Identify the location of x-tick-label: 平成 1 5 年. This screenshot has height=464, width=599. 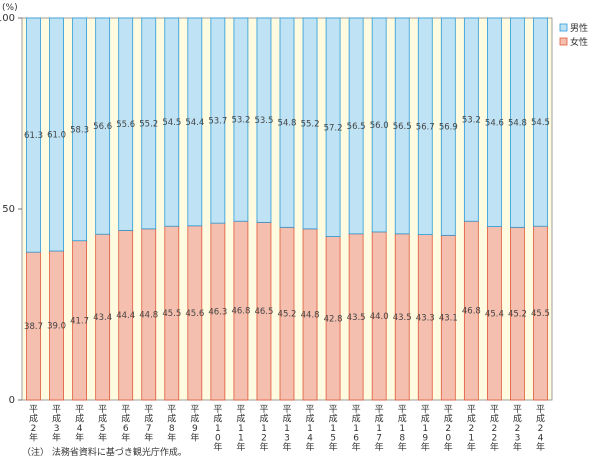
(333, 428).